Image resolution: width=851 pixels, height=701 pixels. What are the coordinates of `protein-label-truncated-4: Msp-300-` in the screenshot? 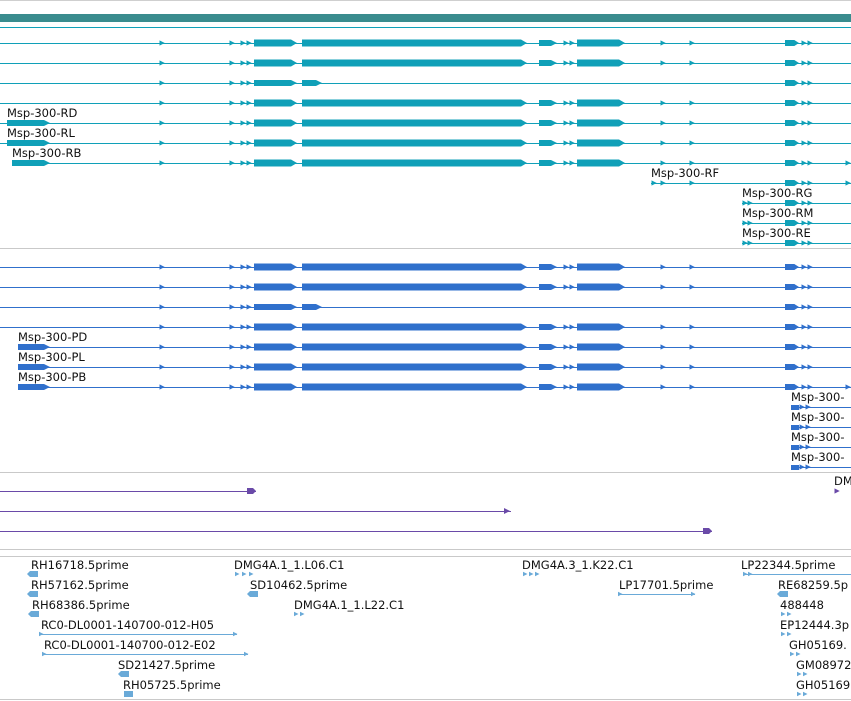 It's located at (818, 457).